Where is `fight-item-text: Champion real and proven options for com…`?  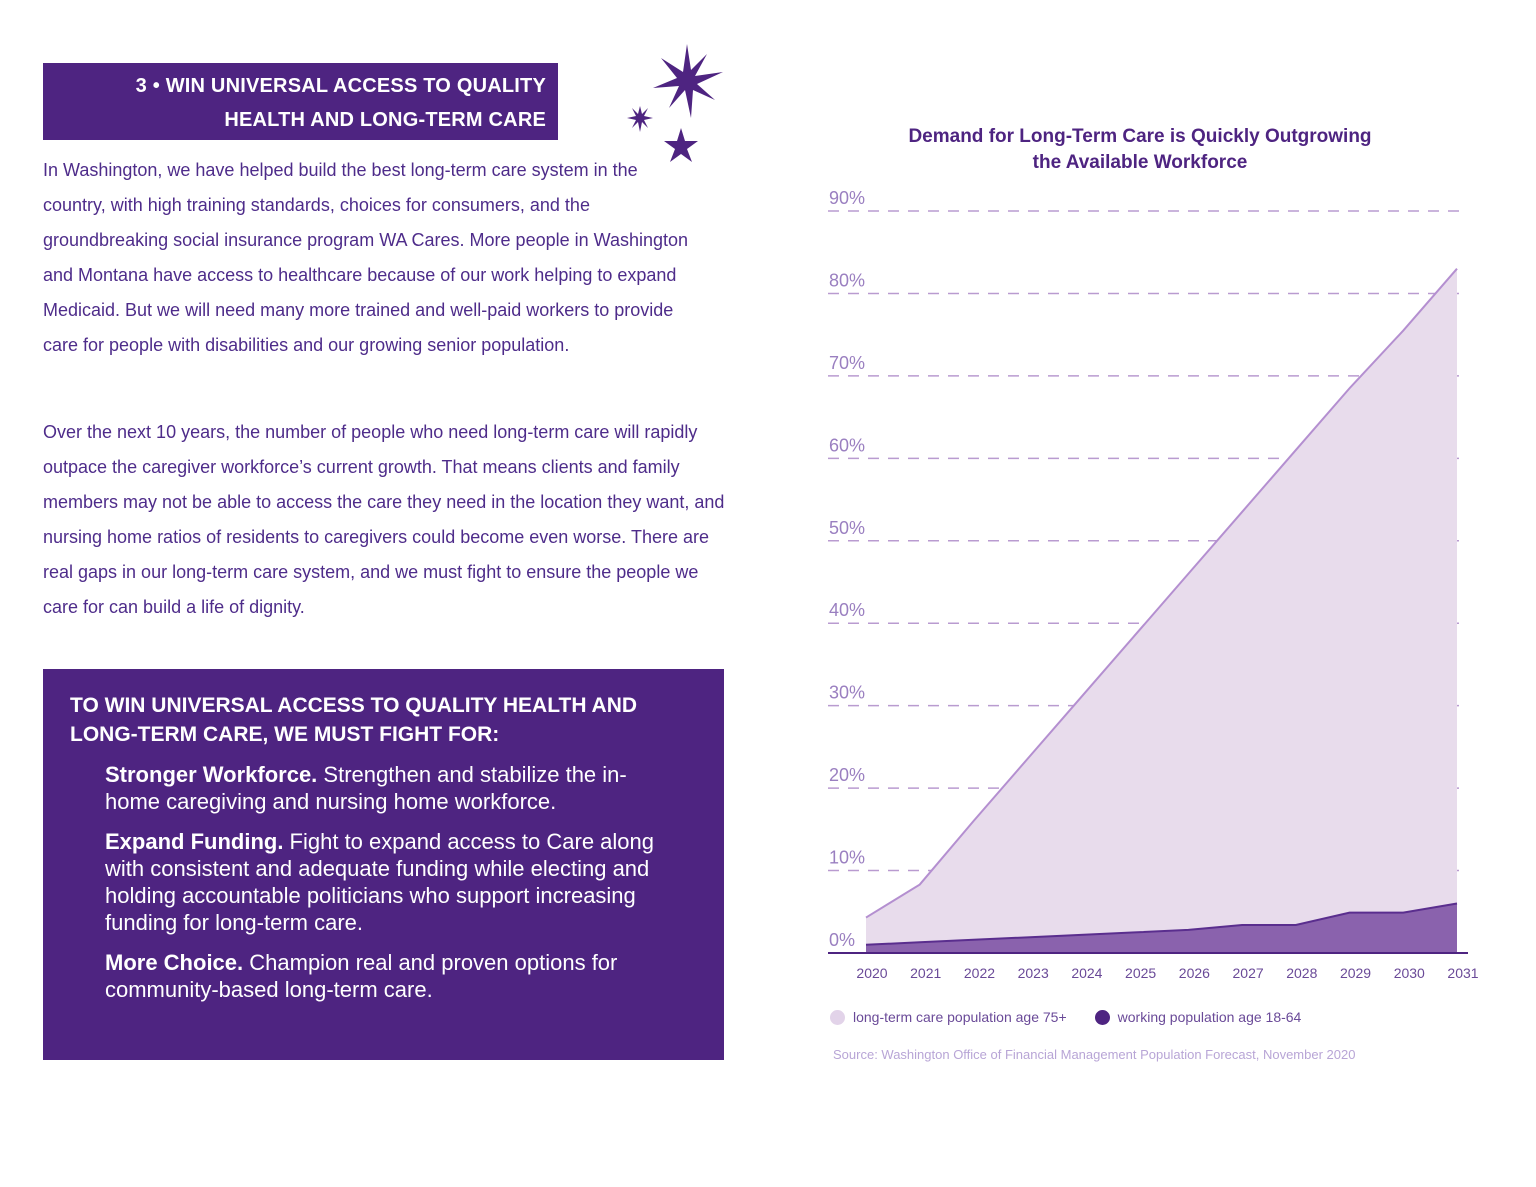
fight-item-text: Champion real and proven options for com… is located at coordinates (361, 976).